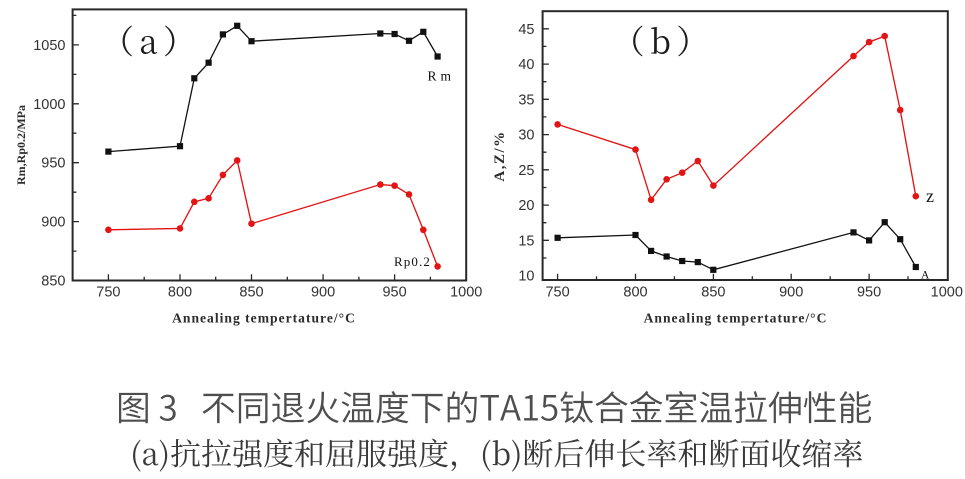 Image resolution: width=965 pixels, height=479 pixels. What do you see at coordinates (21, 145) in the screenshot?
I see `svg-text: Rm,Rp0.2/MPa` at bounding box center [21, 145].